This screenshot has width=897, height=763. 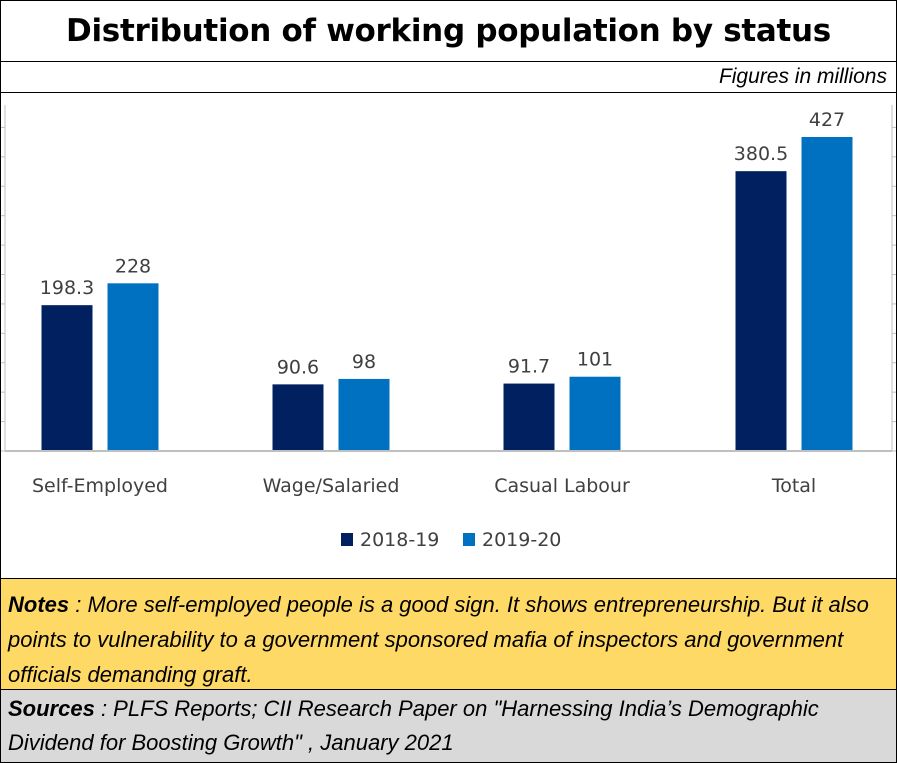 What do you see at coordinates (67, 288) in the screenshot?
I see `data-label: 198.3` at bounding box center [67, 288].